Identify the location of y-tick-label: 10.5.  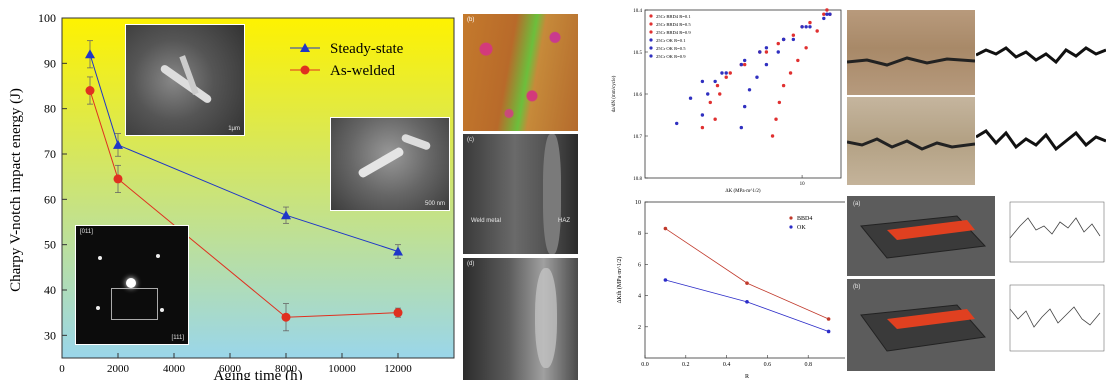
(637, 53).